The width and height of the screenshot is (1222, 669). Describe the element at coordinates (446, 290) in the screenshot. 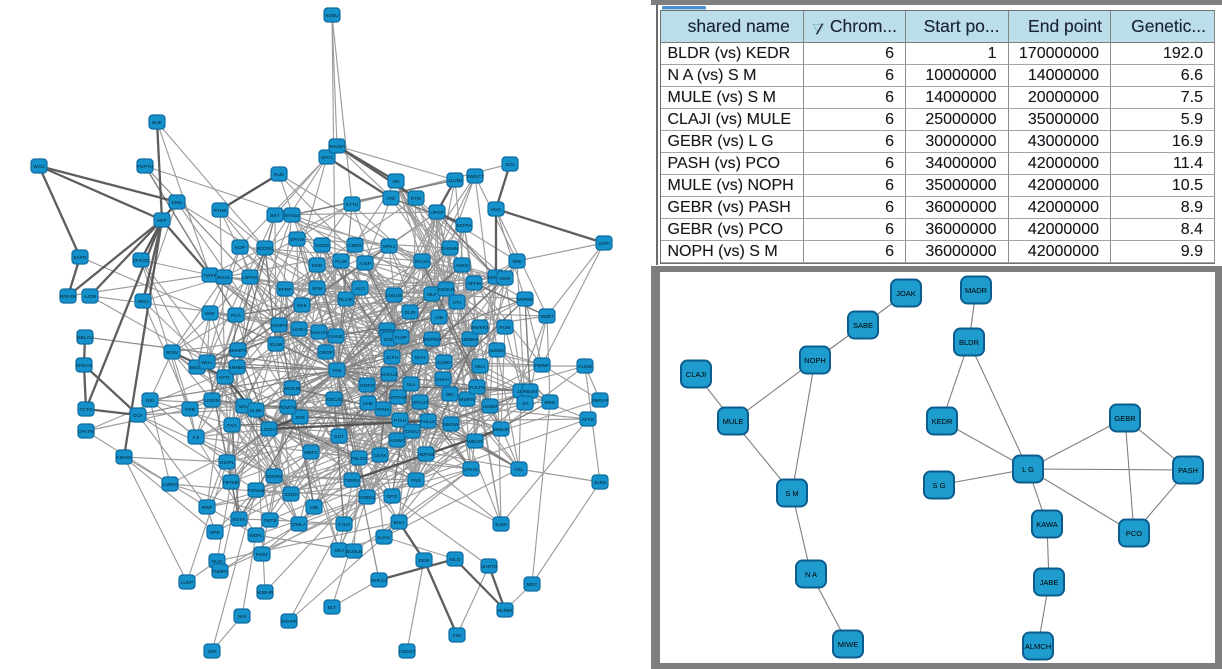

I see `svg-text: AGOLR` at that location.